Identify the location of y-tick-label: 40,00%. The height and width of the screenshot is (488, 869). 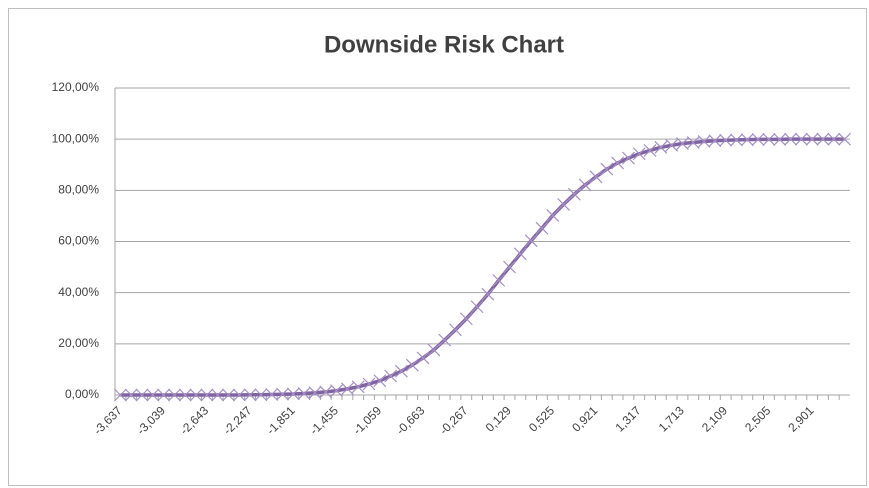
(78, 292).